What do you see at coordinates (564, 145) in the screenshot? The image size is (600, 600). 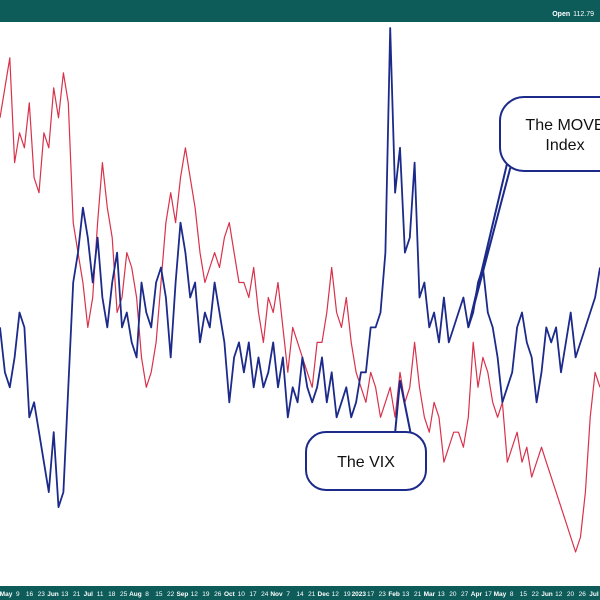 I see `callout-label: Index` at bounding box center [564, 145].